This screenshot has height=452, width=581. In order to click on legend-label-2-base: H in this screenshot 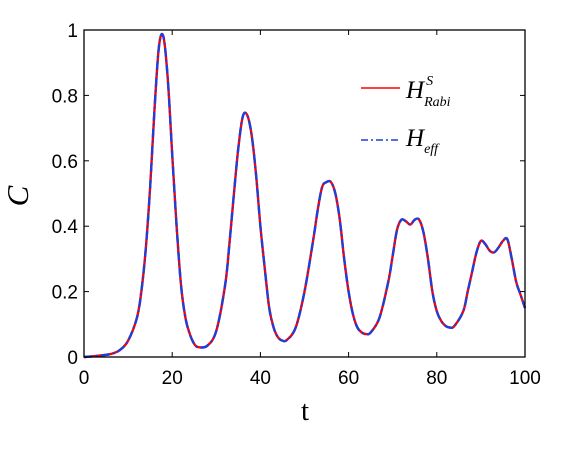, I will do `click(415, 138)`.